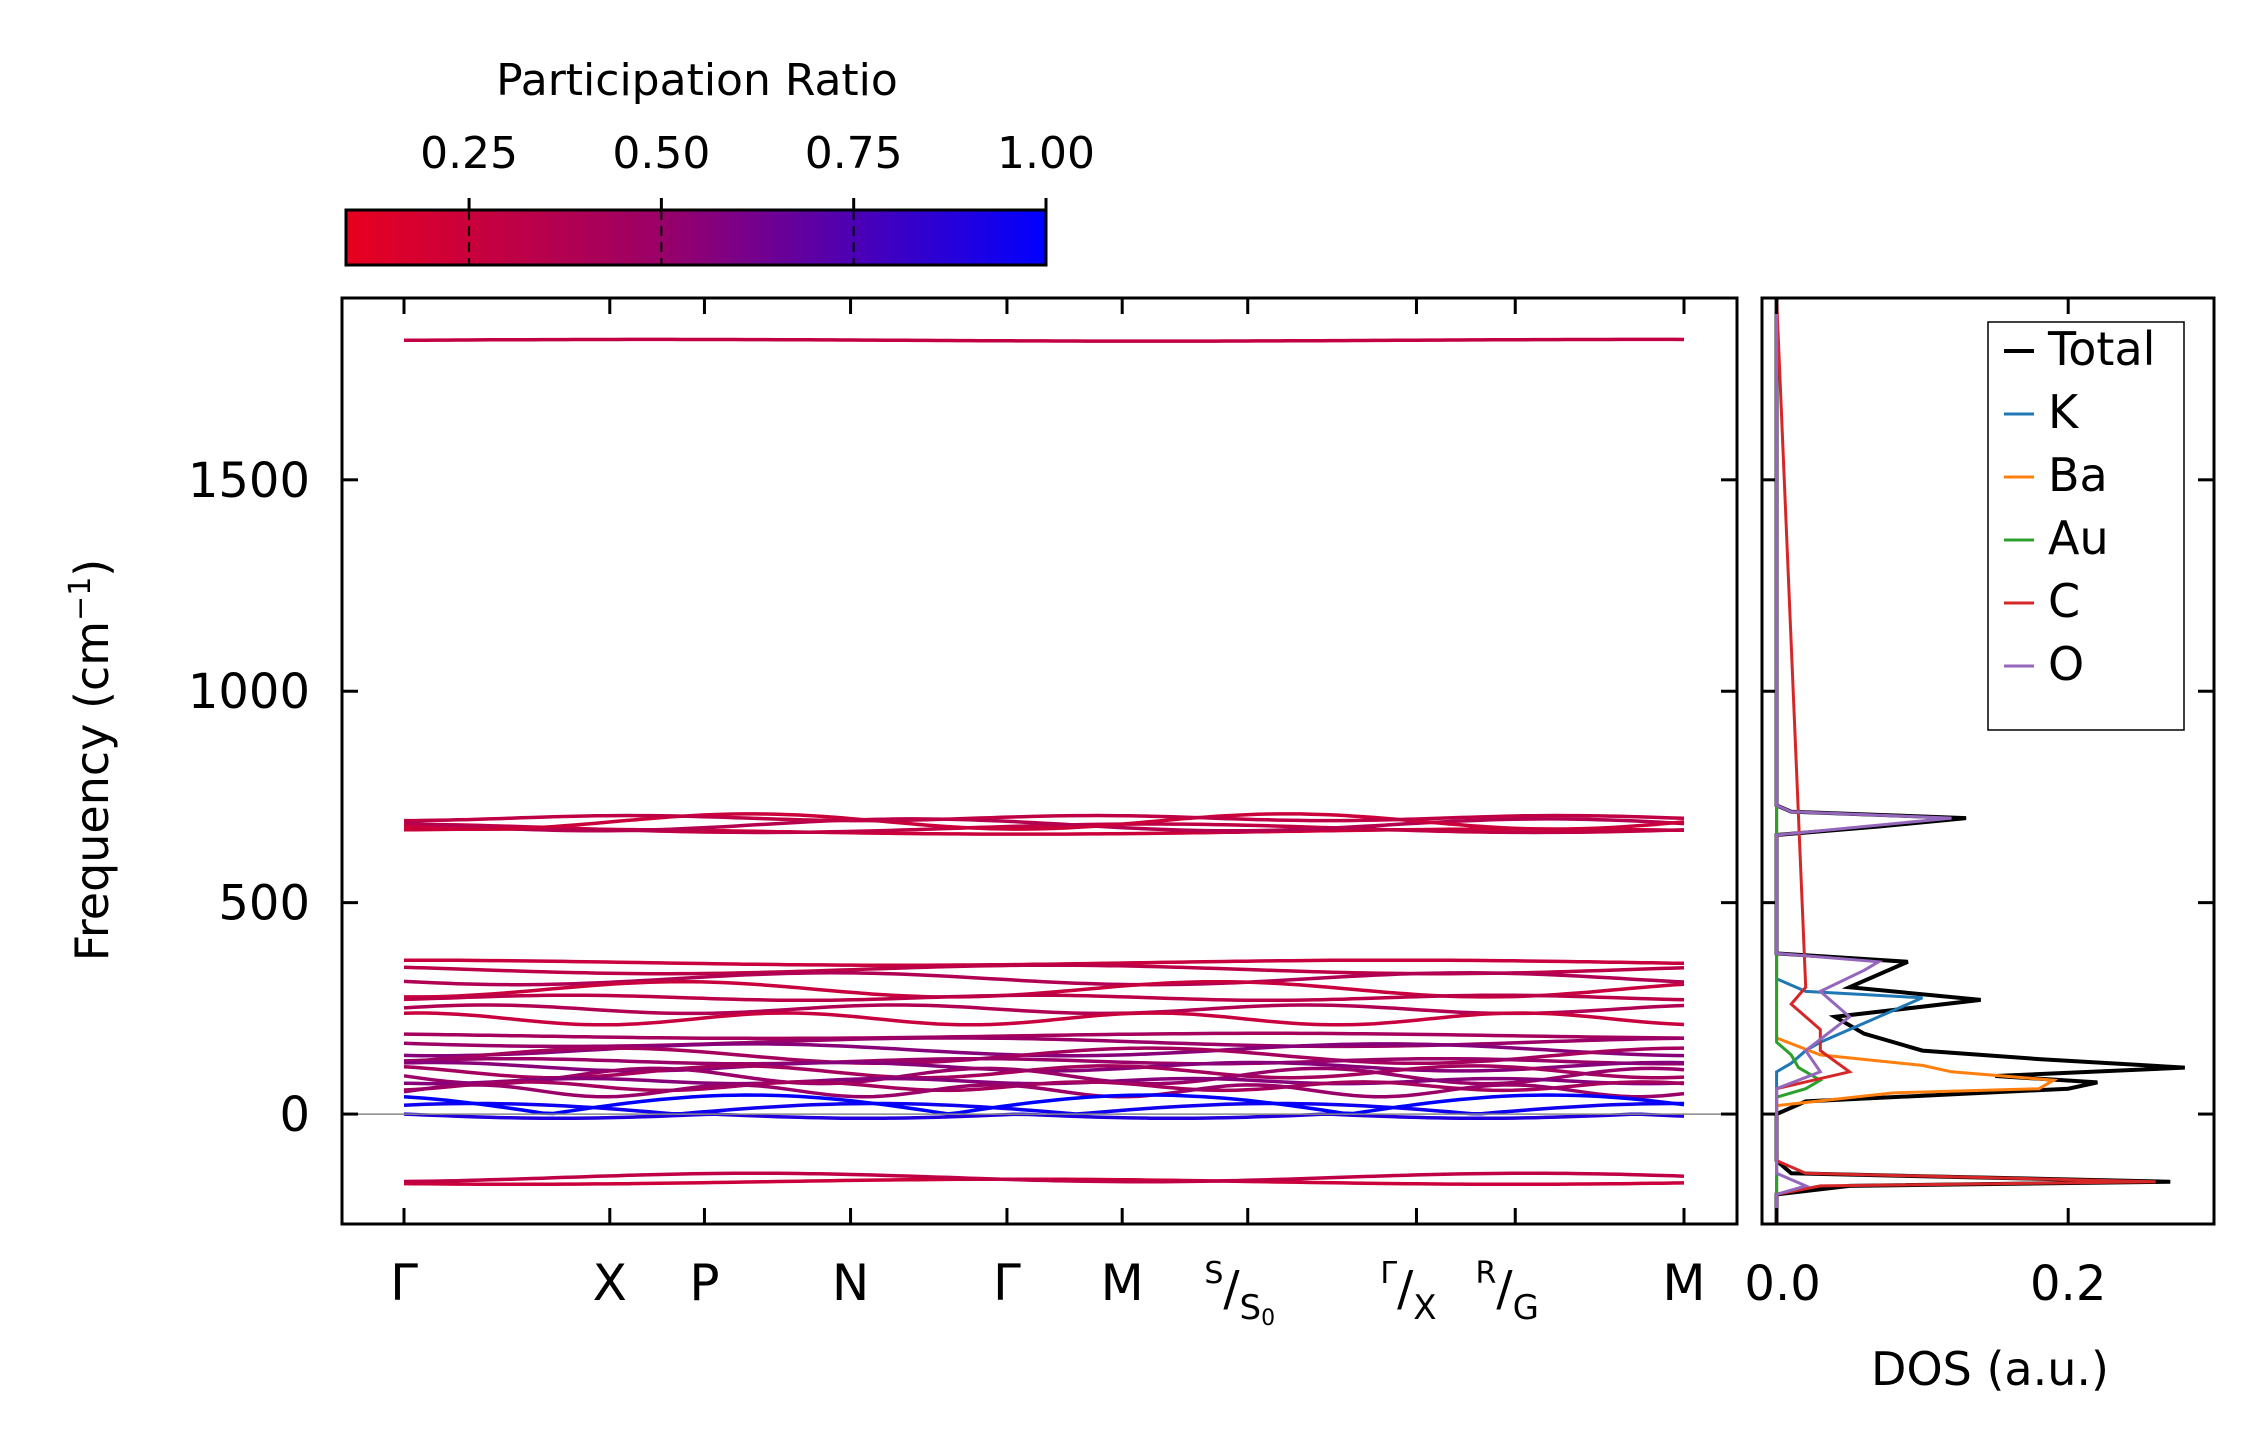 The width and height of the screenshot is (2259, 1455). What do you see at coordinates (2064, 412) in the screenshot?
I see `legend-label: K` at bounding box center [2064, 412].